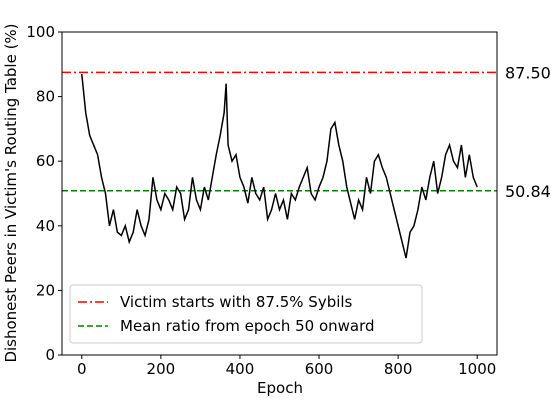 Image resolution: width=553 pixels, height=406 pixels. I want to click on legend-label: Victim starts with 87.5% Sybils, so click(236, 302).